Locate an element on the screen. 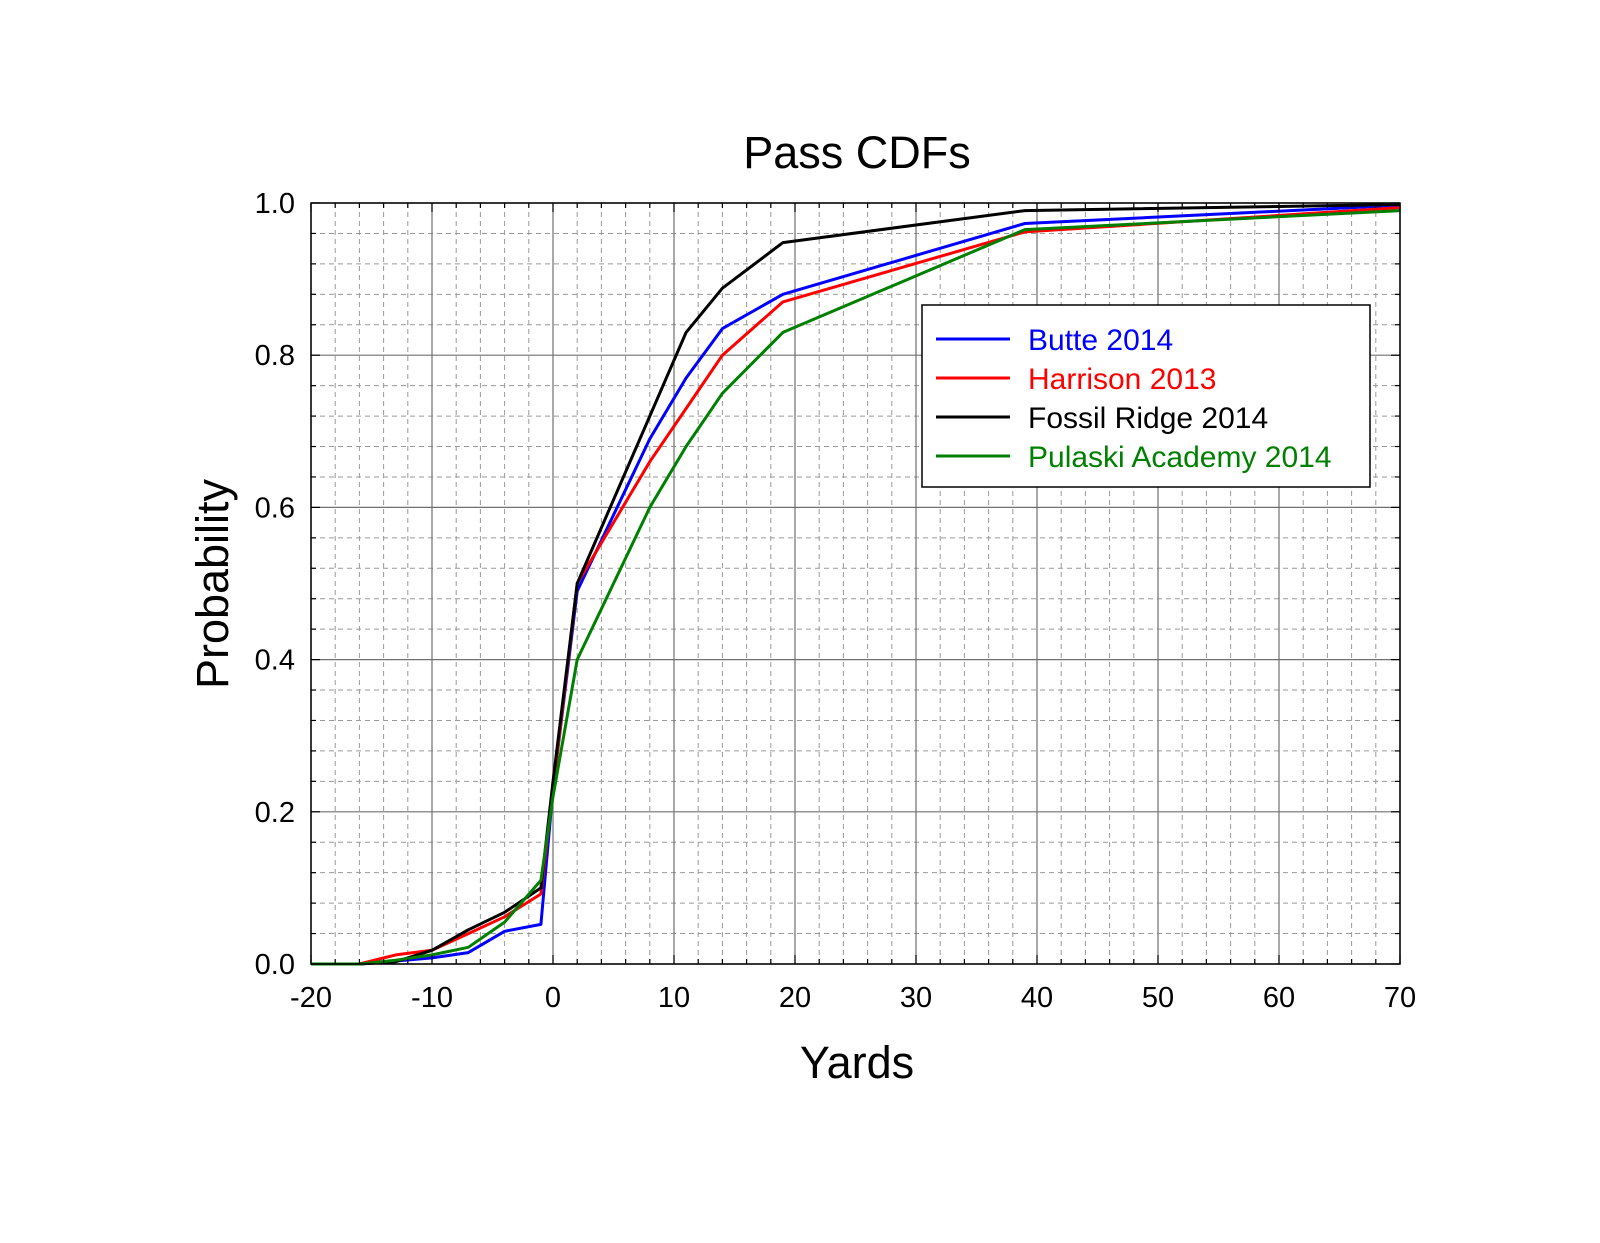  x-tick-label: 70 is located at coordinates (1400, 998).